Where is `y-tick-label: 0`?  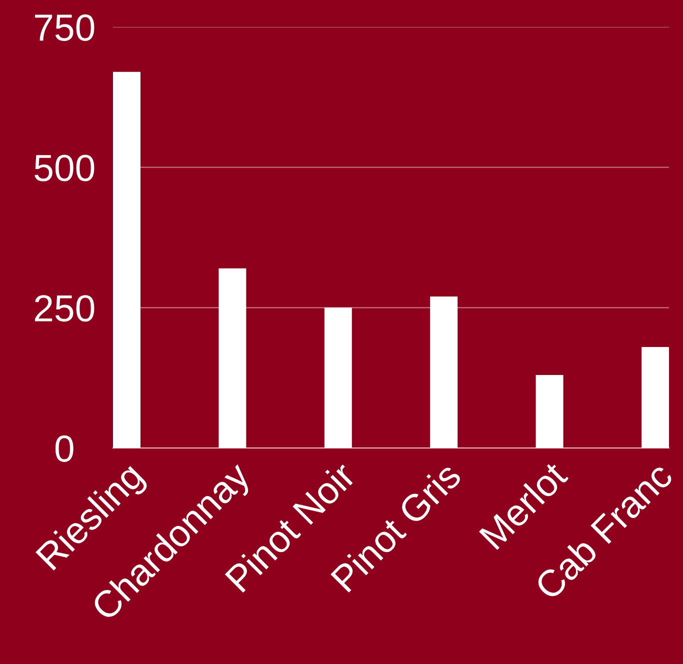 y-tick-label: 0 is located at coordinates (64, 448).